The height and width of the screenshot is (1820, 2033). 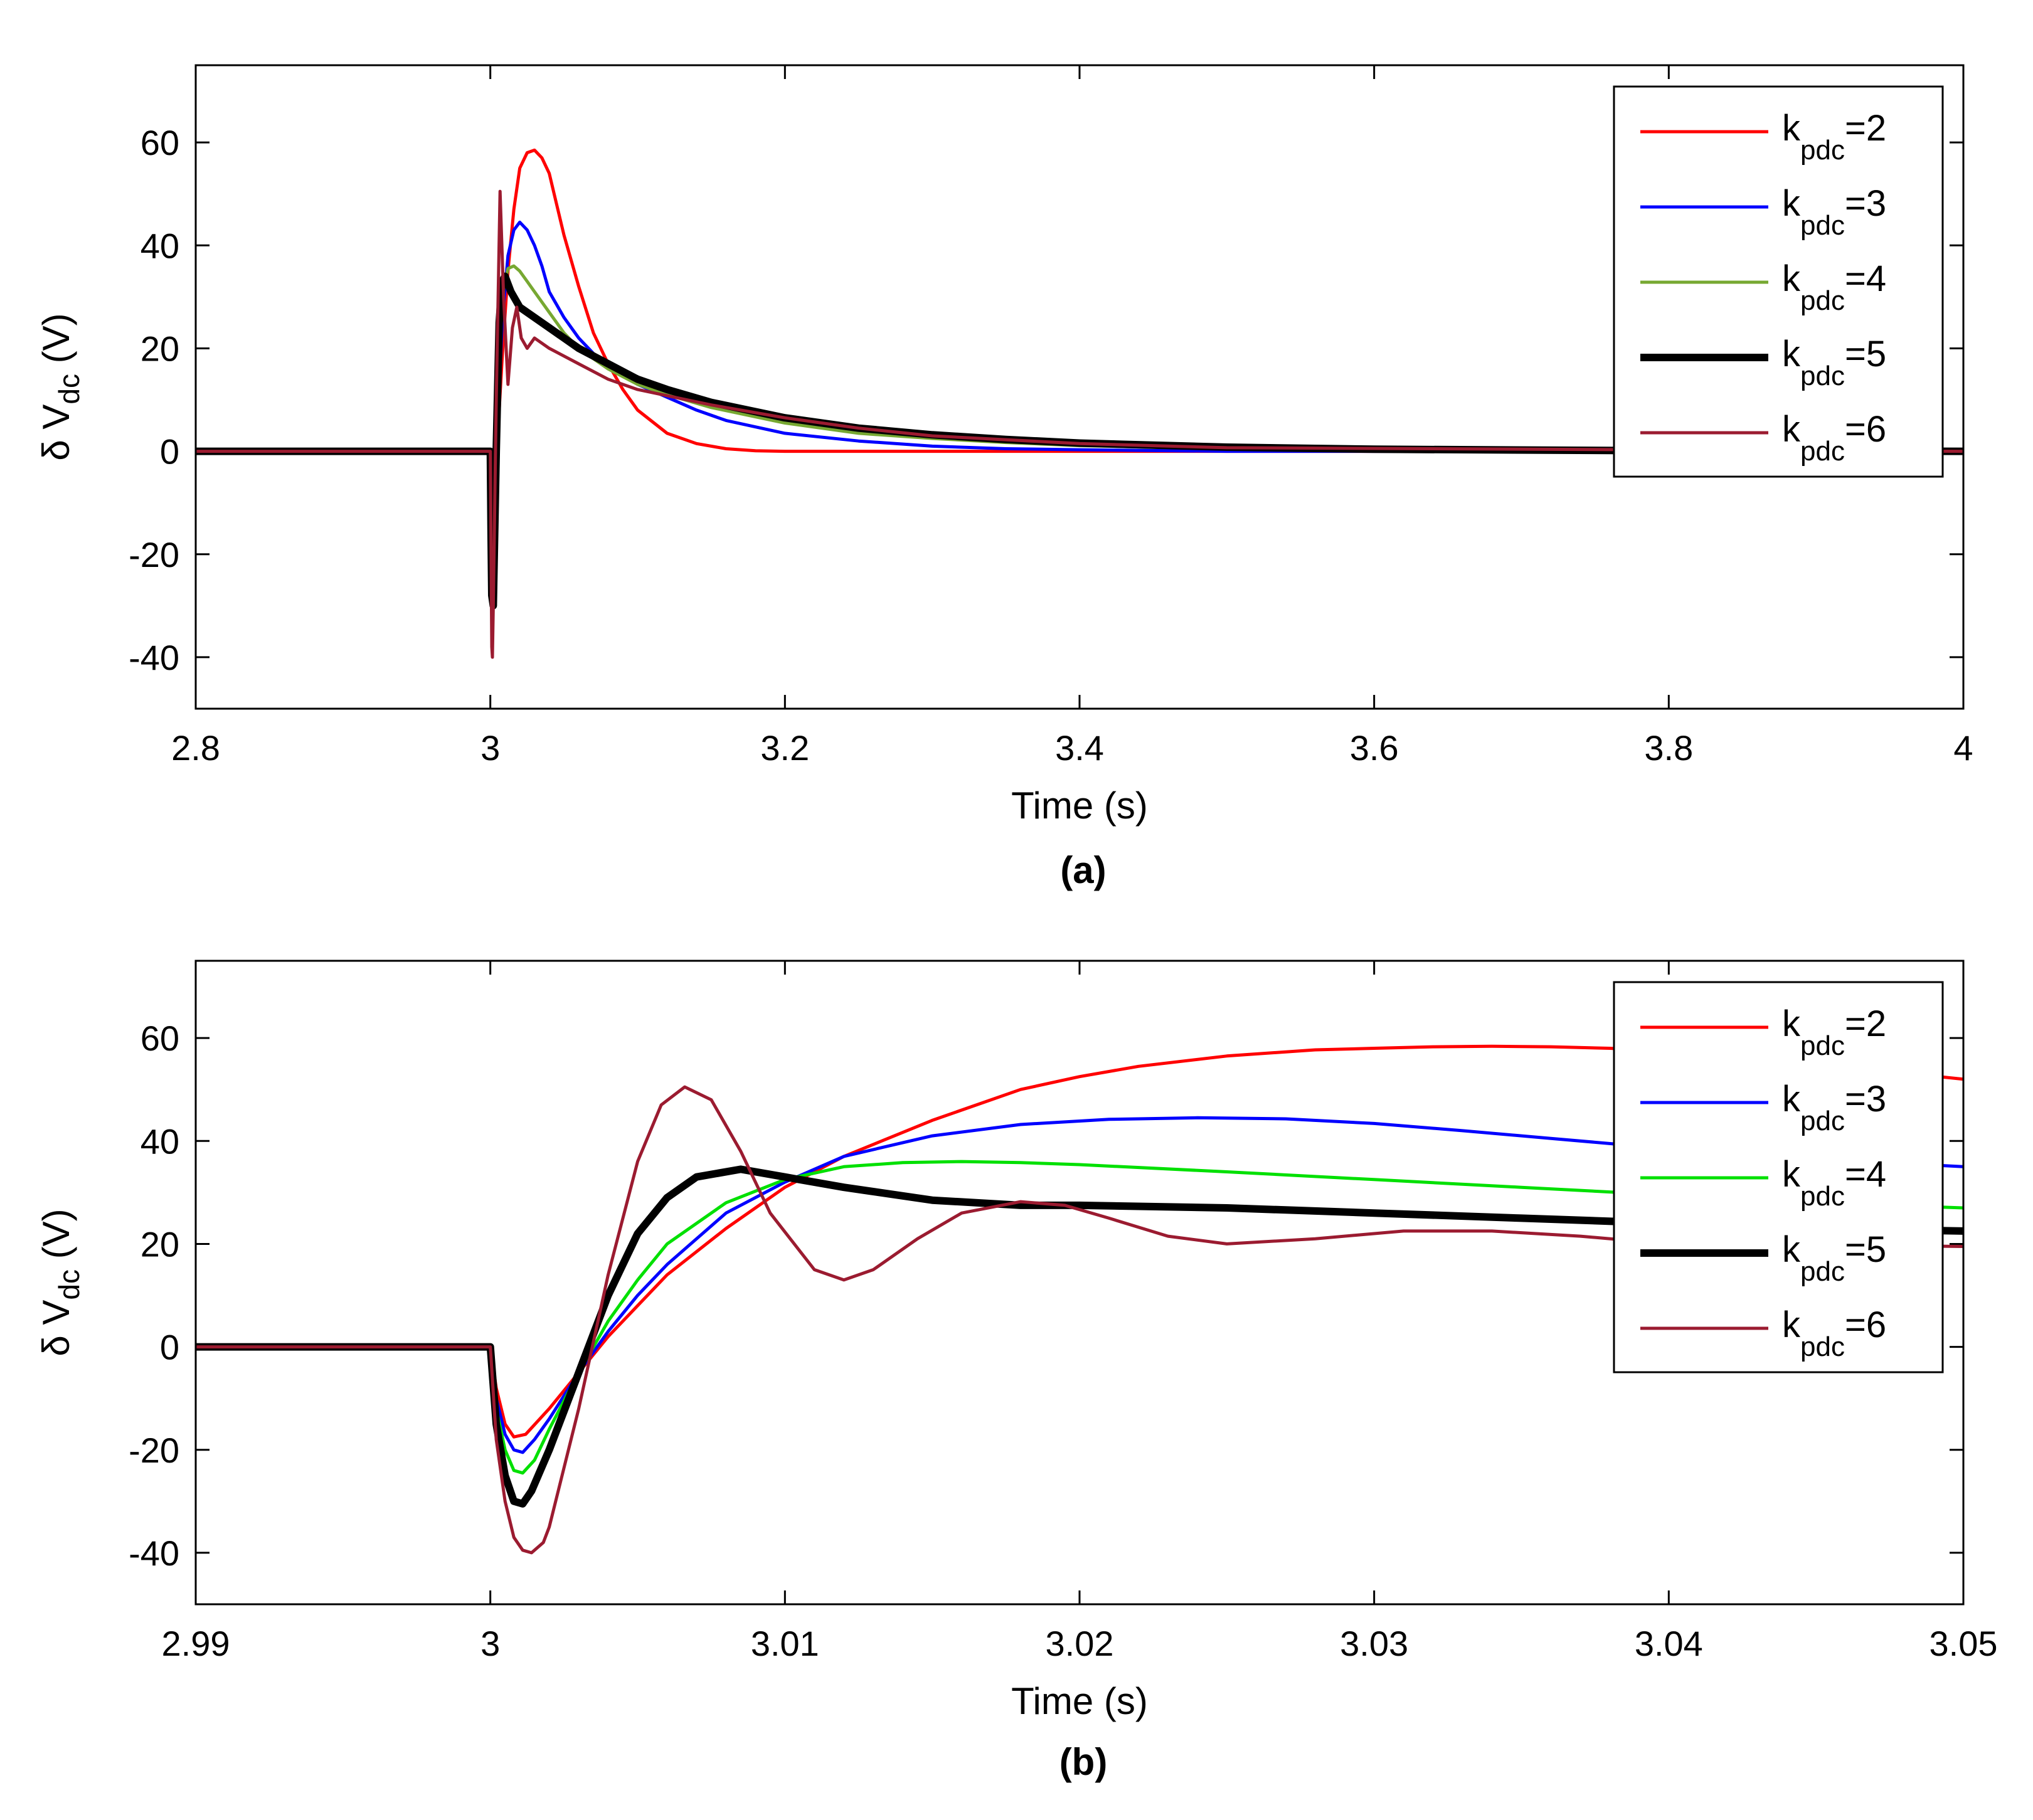 I want to click on panel-a-legend-label-value: =5, so click(x=1865, y=354).